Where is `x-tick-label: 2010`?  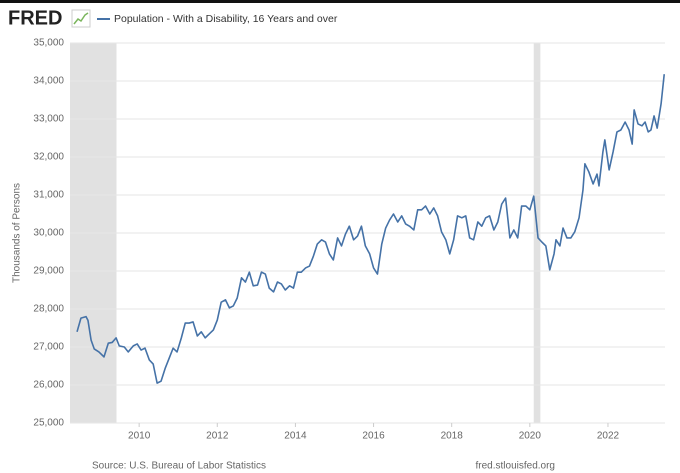 x-tick-label: 2010 is located at coordinates (139, 436).